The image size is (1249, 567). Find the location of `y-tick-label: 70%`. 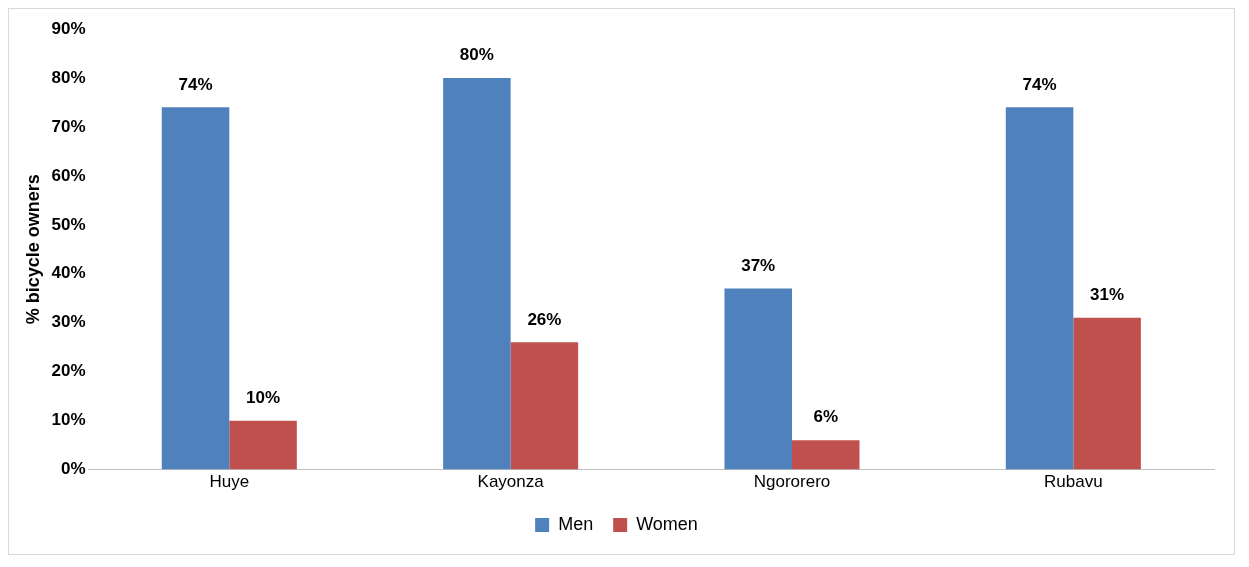

y-tick-label: 70% is located at coordinates (68, 126).